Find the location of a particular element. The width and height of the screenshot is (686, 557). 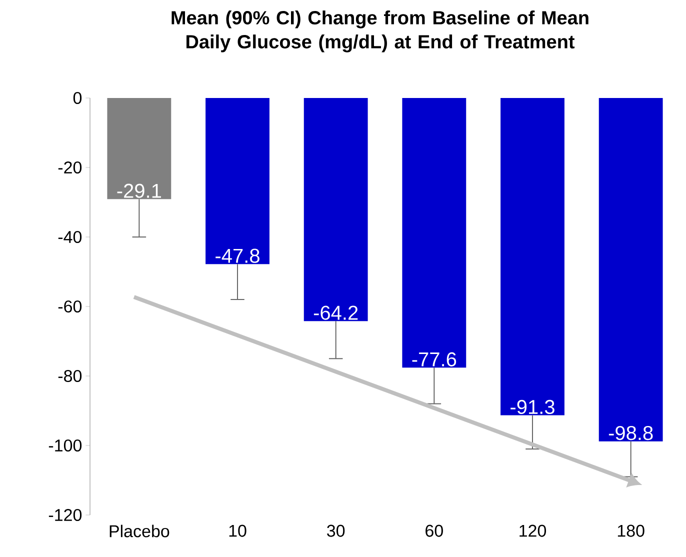

x-tick-label: 10 is located at coordinates (237, 530).